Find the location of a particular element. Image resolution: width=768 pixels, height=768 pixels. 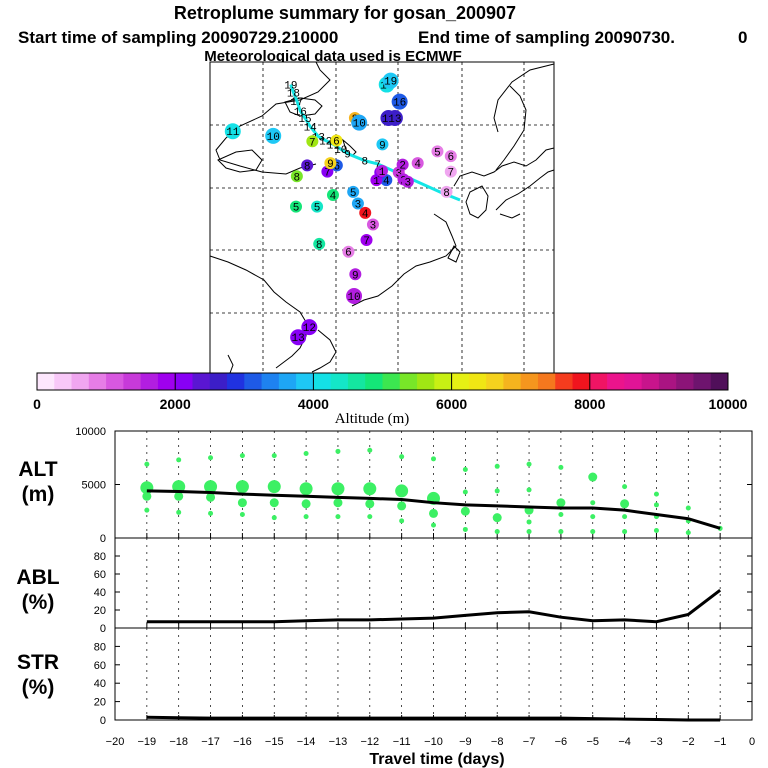

map-plume-point: 11 is located at coordinates (232, 131).